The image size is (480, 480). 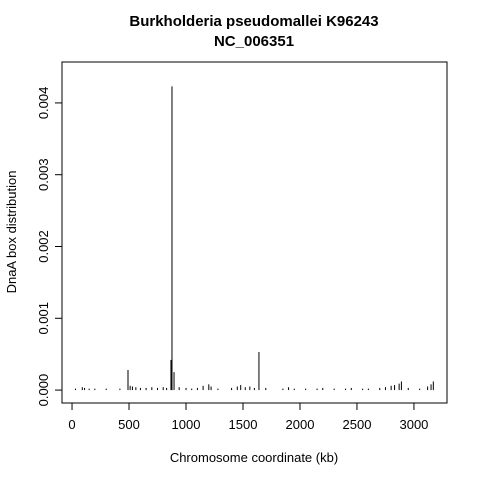 What do you see at coordinates (413, 424) in the screenshot?
I see `x-tick-label: 3000` at bounding box center [413, 424].